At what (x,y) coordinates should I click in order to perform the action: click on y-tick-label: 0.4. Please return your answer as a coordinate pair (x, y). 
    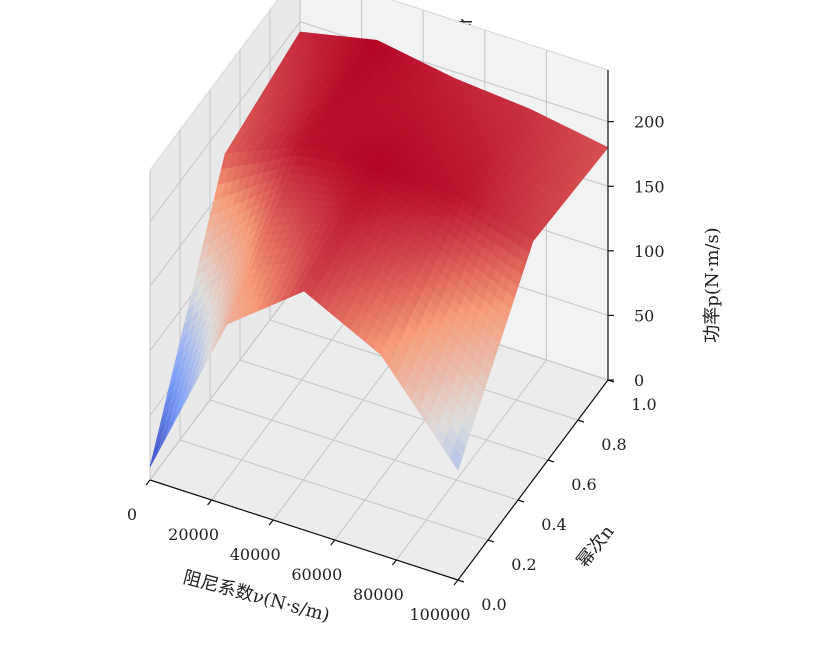
    Looking at the image, I should click on (553, 524).